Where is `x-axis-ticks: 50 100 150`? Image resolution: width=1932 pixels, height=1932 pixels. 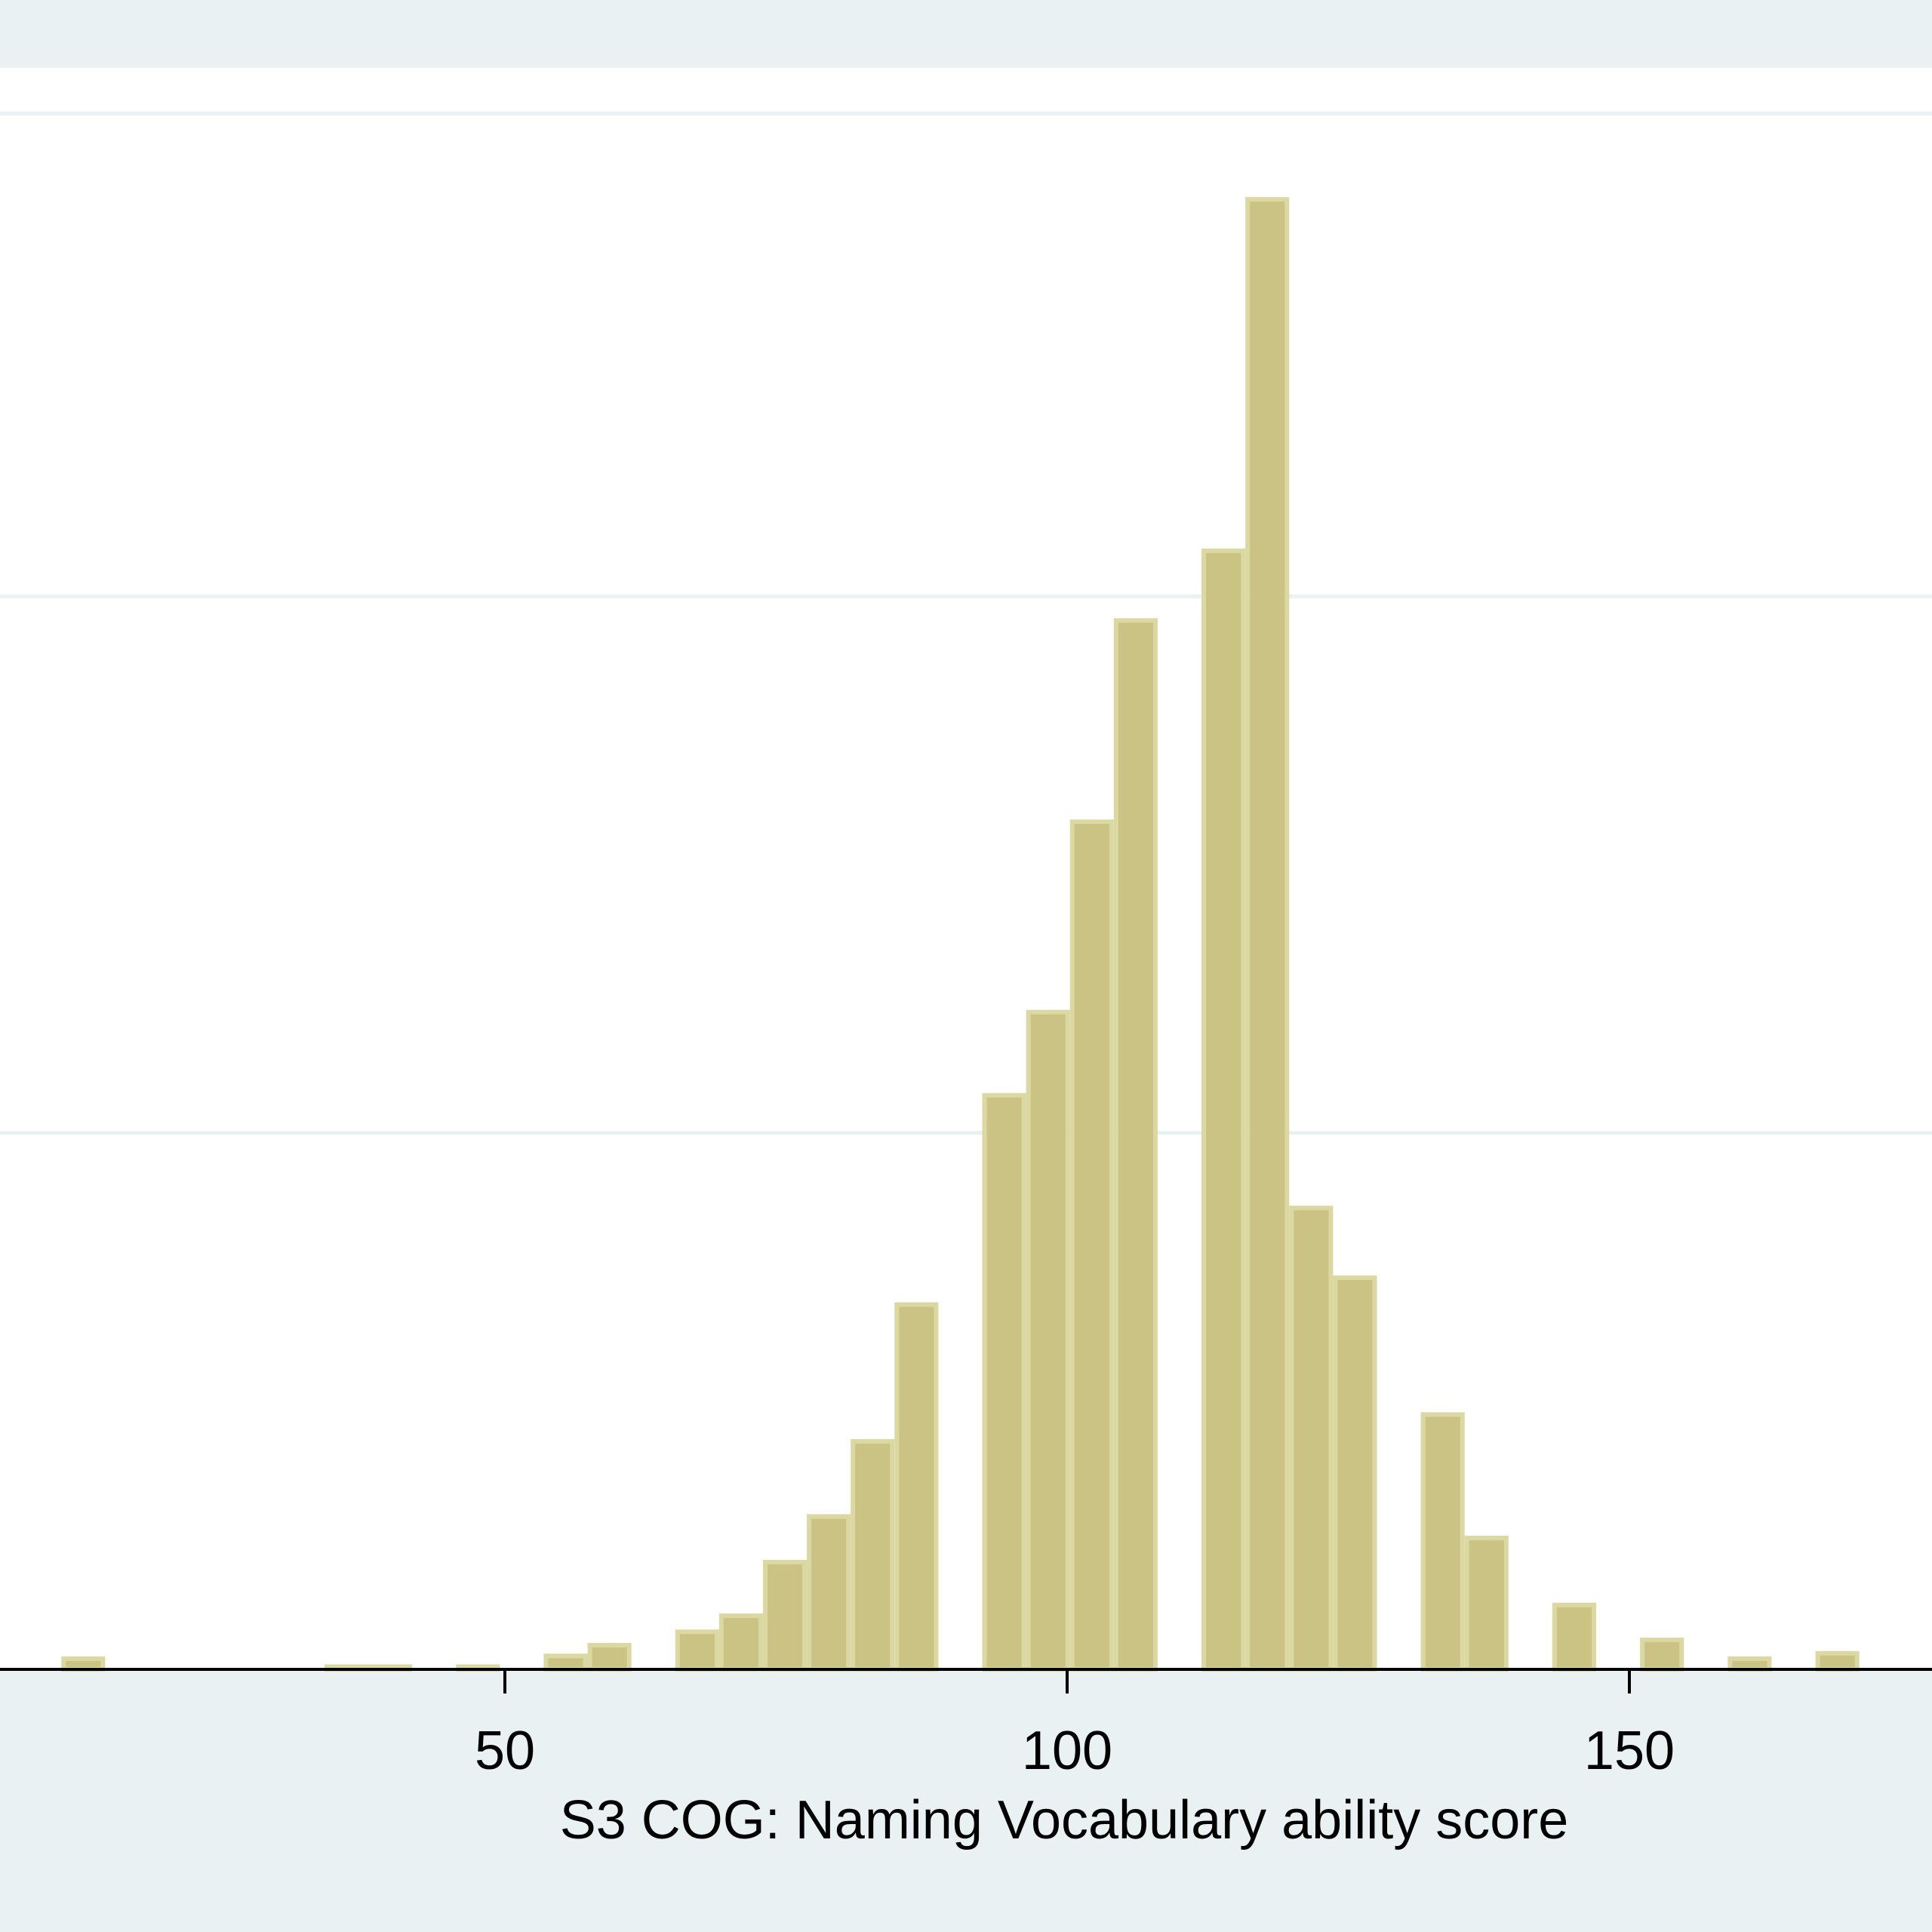 x-axis-ticks: 50 100 150 is located at coordinates (1075, 1725).